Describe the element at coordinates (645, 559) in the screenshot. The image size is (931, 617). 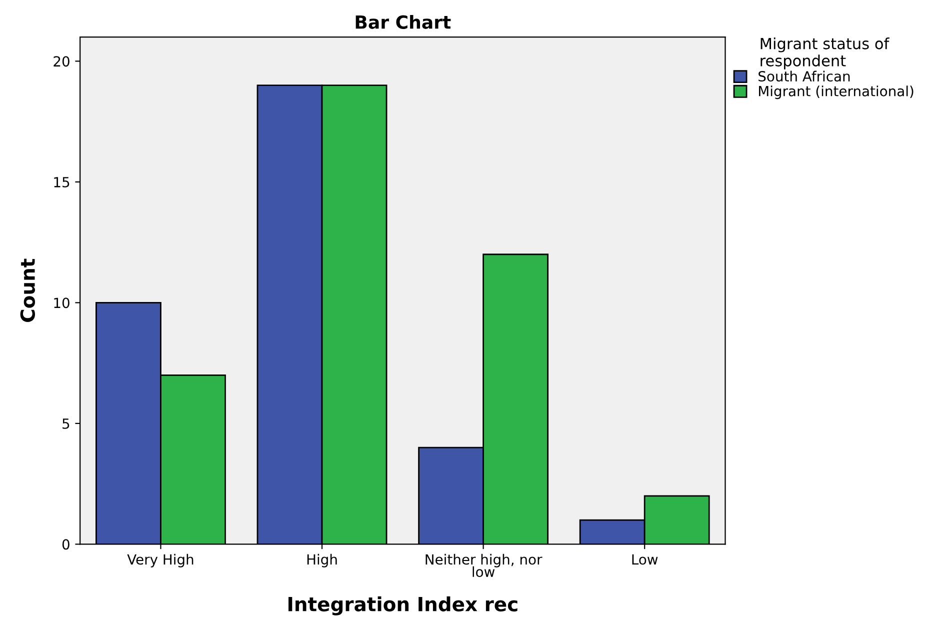
I see `x-tick-label: Low` at that location.